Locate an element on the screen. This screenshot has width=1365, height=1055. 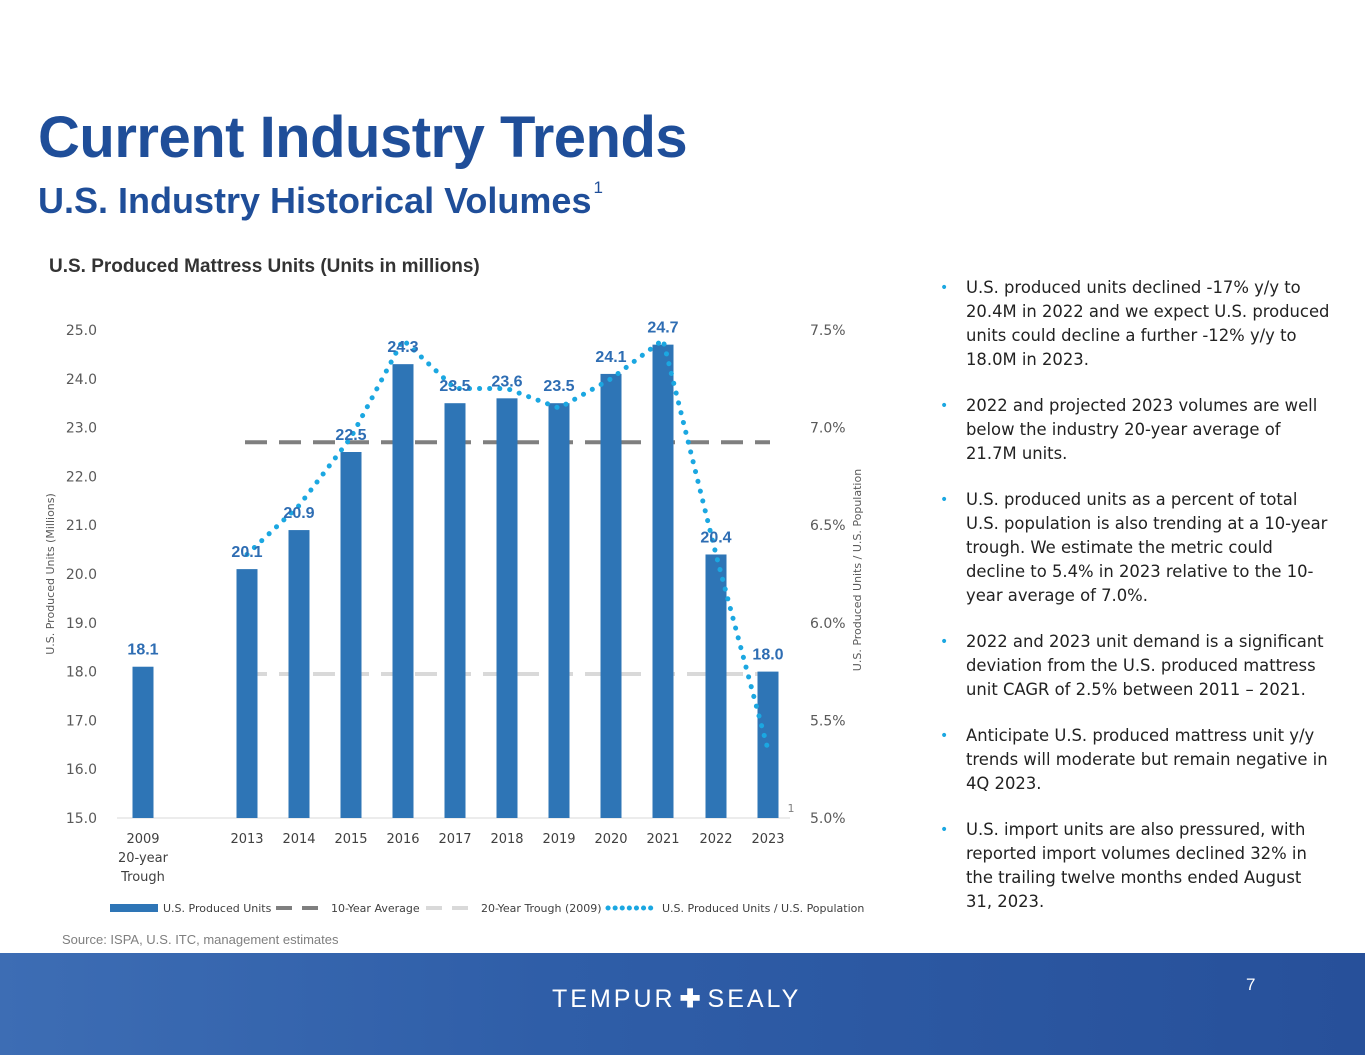
bar-2019 is located at coordinates (559, 610).